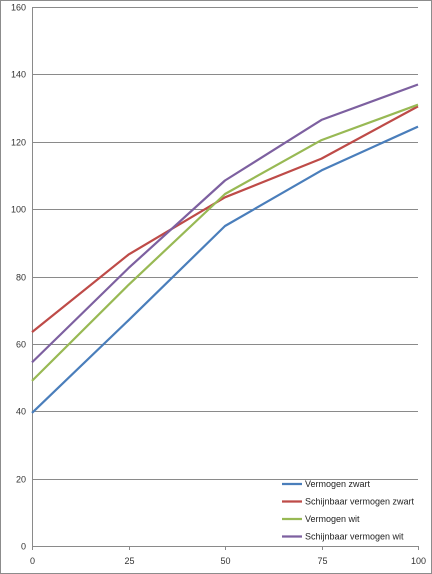 The image size is (432, 574). I want to click on x-tick-label: 25, so click(129, 561).